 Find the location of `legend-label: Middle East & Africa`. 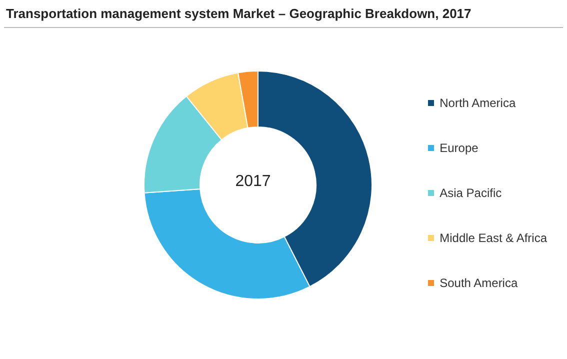

legend-label: Middle East & Africa is located at coordinates (493, 238).